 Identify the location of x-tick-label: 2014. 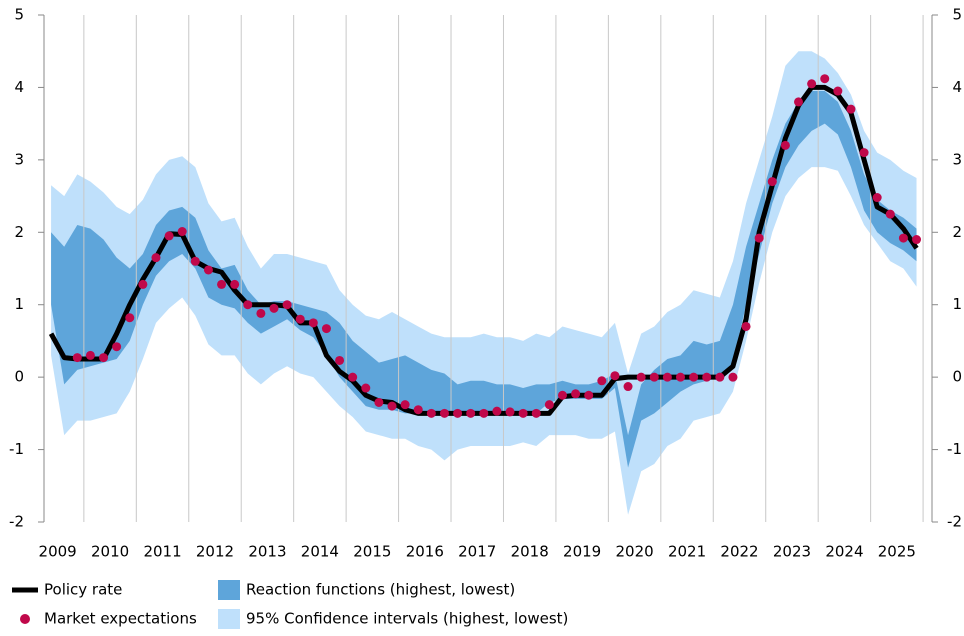
(320, 552).